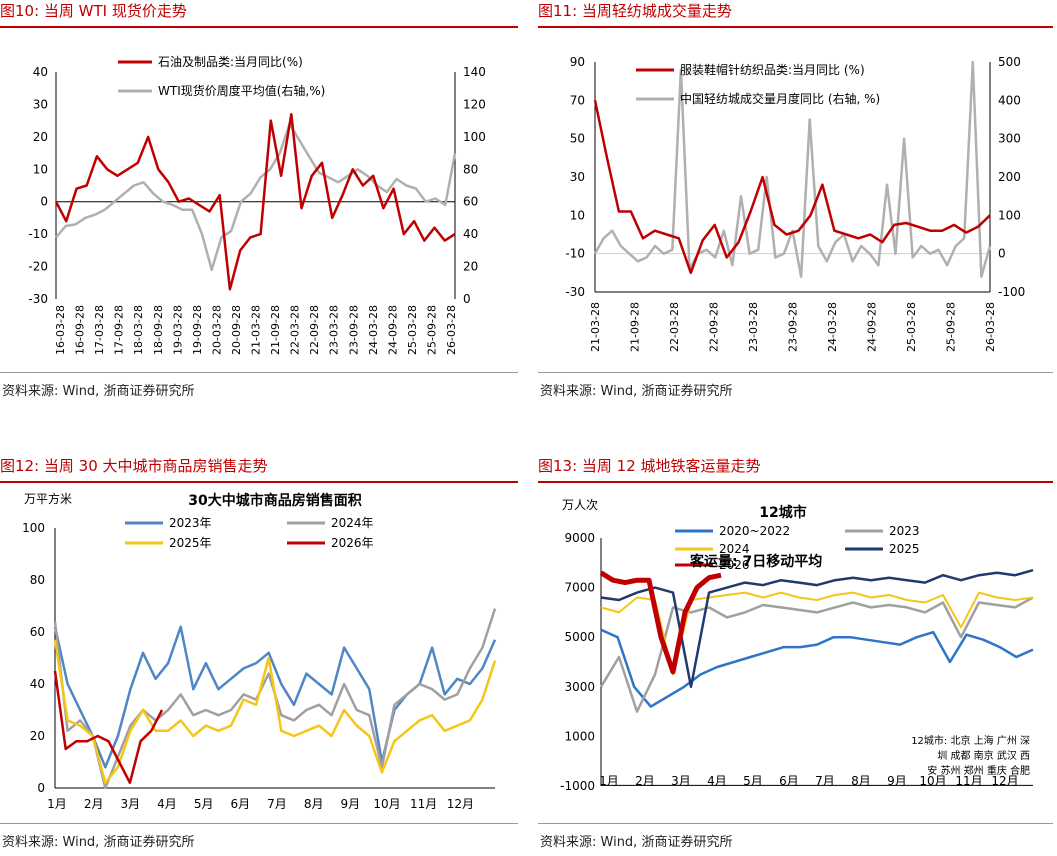 The image size is (1057, 856). What do you see at coordinates (470, 234) in the screenshot?
I see `y-tick-label-right: 40` at bounding box center [470, 234].